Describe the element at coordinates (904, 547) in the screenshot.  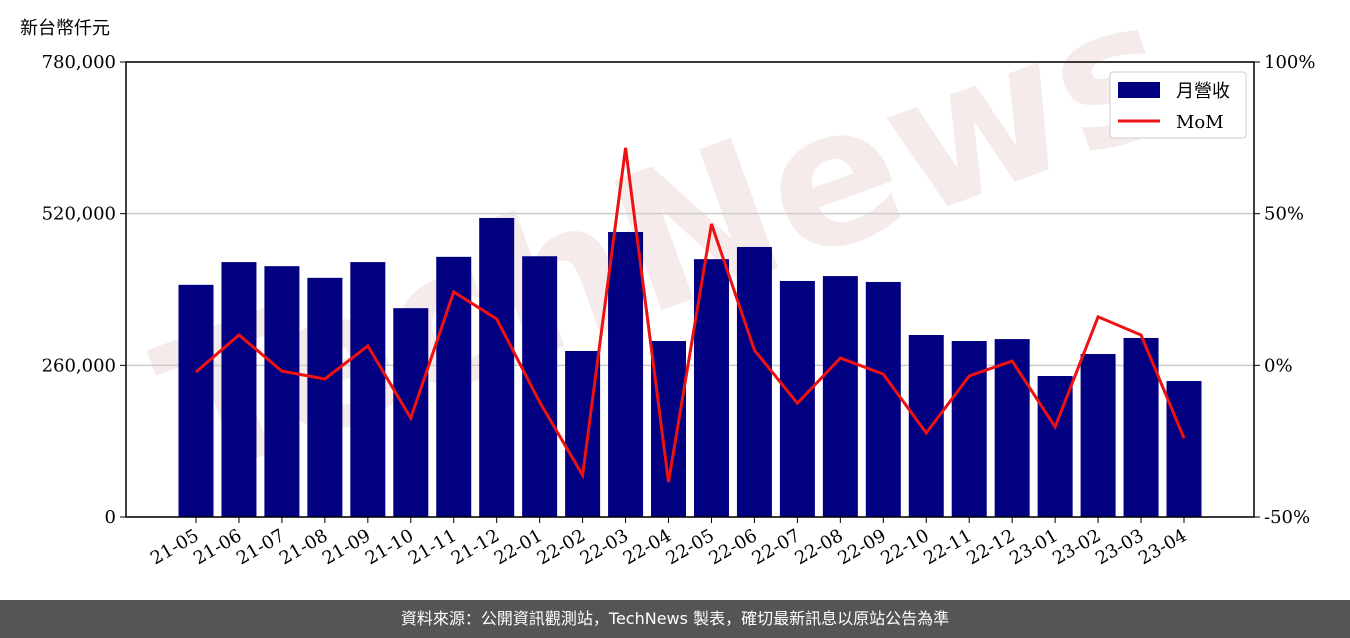
I see `x-tick-label: 22-10` at that location.